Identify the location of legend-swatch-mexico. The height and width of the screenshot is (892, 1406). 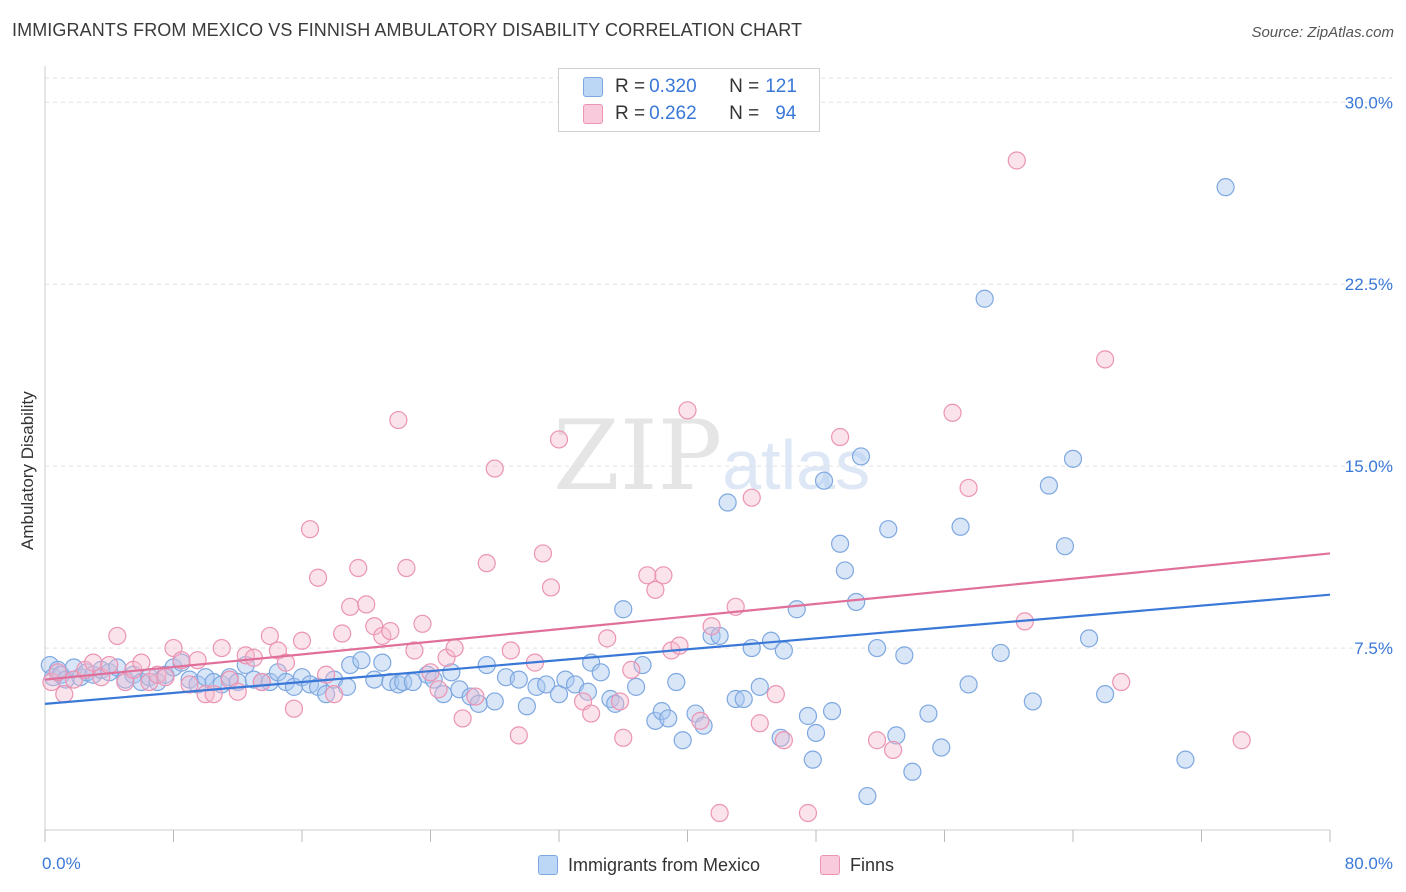
(593, 87).